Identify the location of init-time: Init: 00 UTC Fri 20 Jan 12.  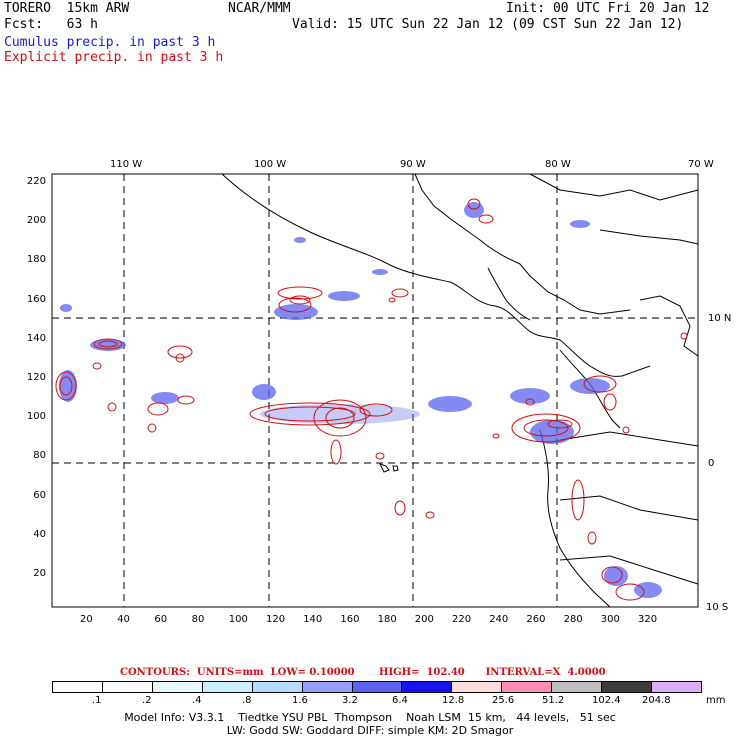
(608, 8).